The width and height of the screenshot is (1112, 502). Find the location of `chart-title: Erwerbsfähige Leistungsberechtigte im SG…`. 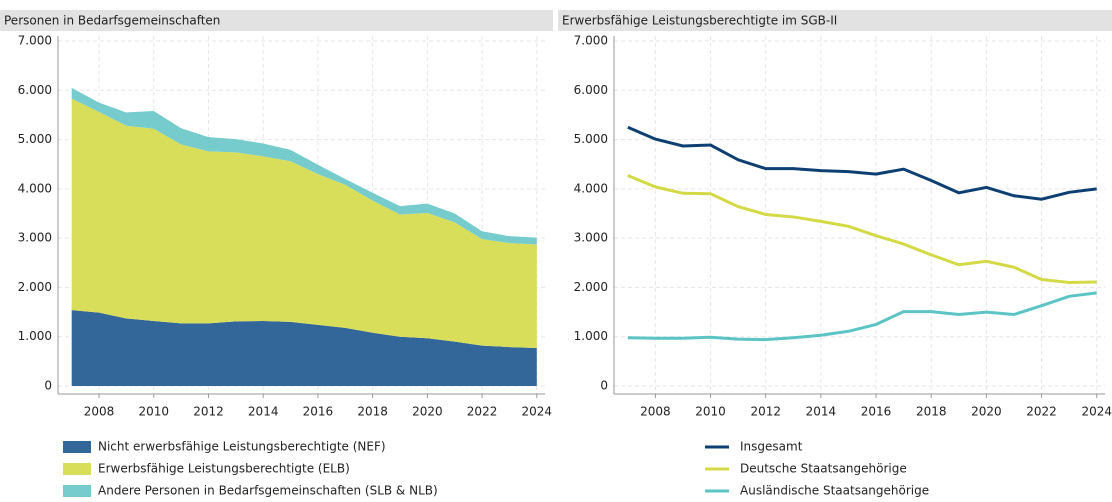

chart-title: Erwerbsfähige Leistungsberechtigte im SG… is located at coordinates (699, 21).